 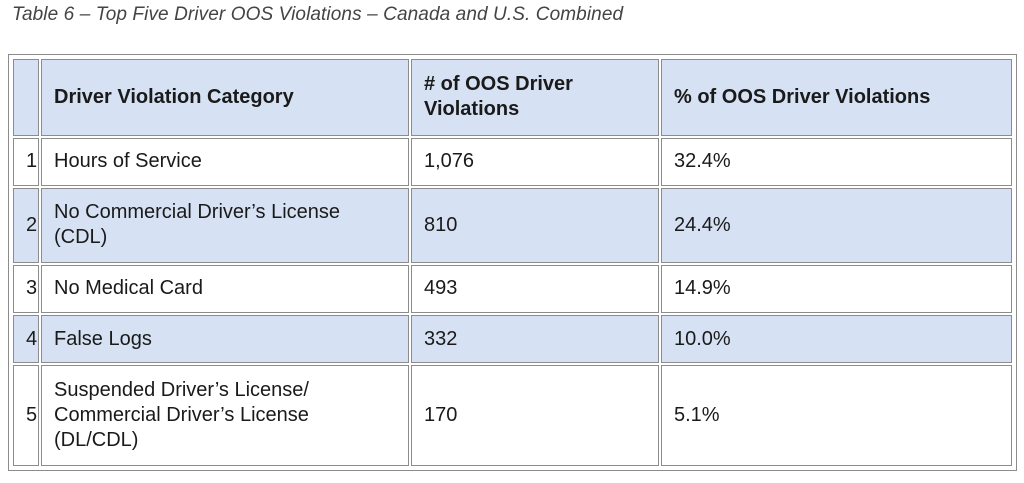 I want to click on header-rank, so click(x=26, y=97).